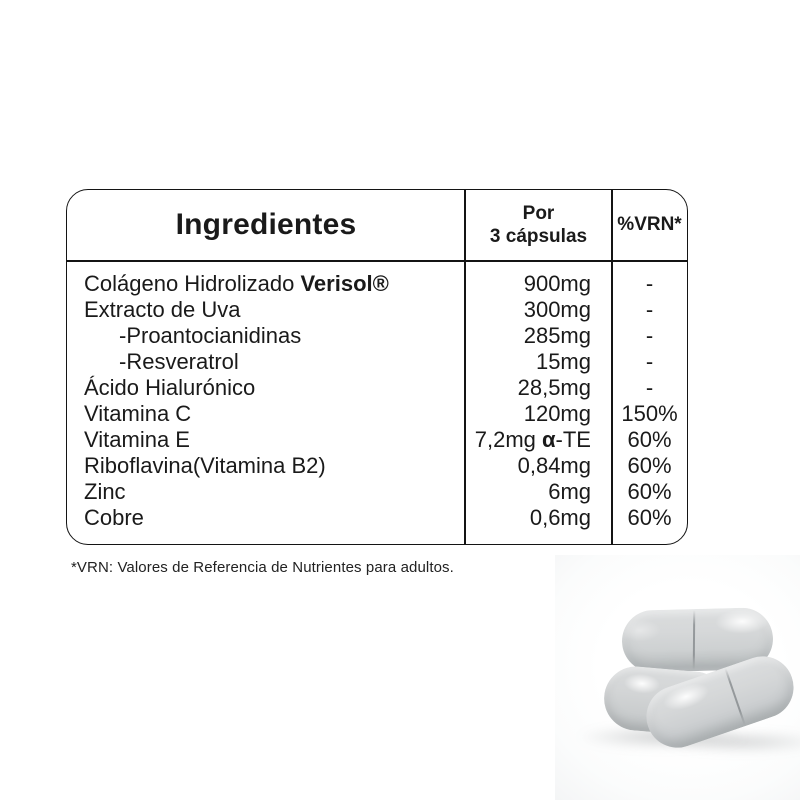 Image resolution: width=800 pixels, height=800 pixels. Describe the element at coordinates (210, 335) in the screenshot. I see `ingredient-name: -Proantocianidinas` at that location.